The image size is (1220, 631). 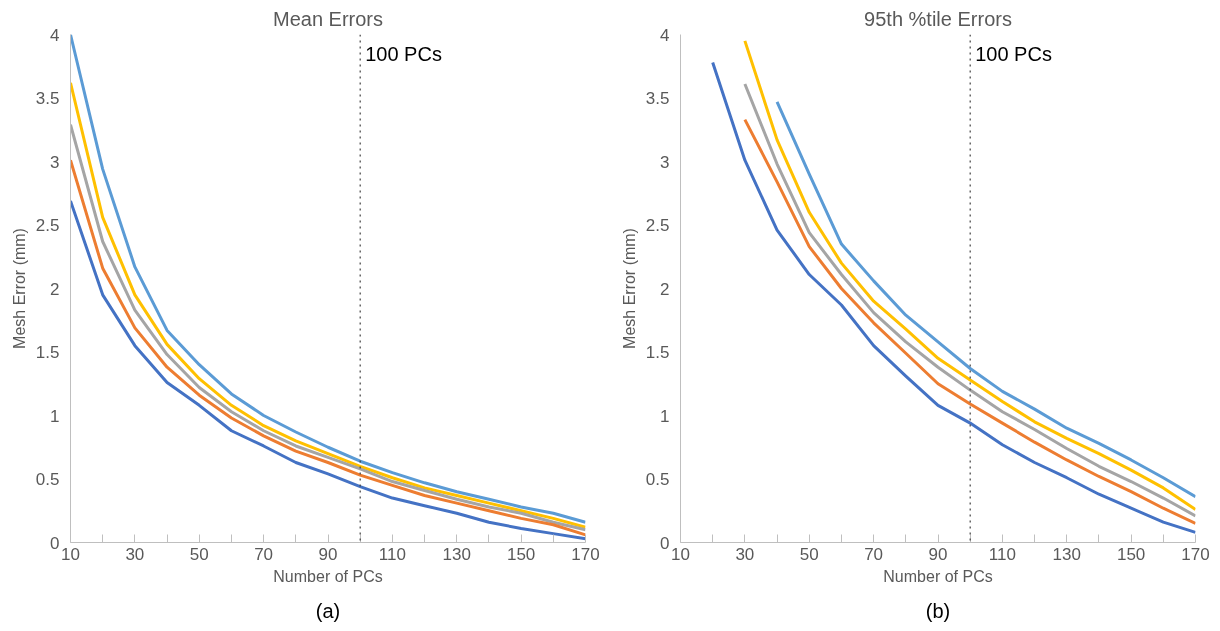 What do you see at coordinates (328, 610) in the screenshot?
I see `text: (a)` at bounding box center [328, 610].